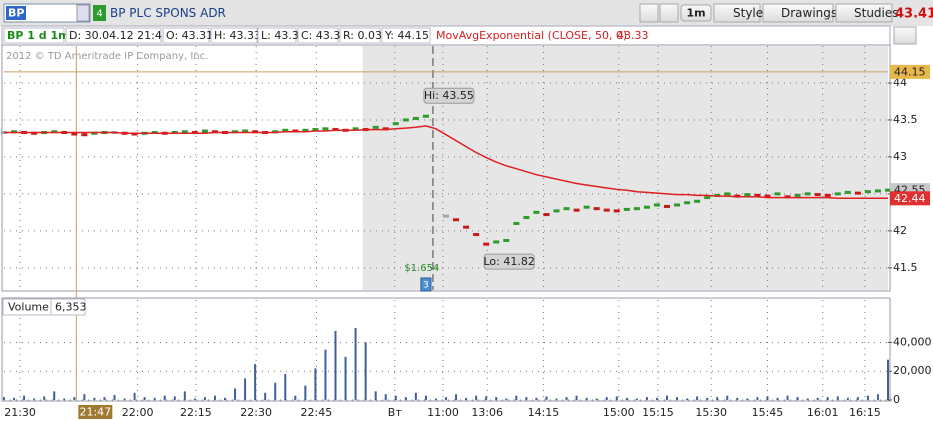  Describe the element at coordinates (905, 35) in the screenshot. I see `settings-button` at that location.